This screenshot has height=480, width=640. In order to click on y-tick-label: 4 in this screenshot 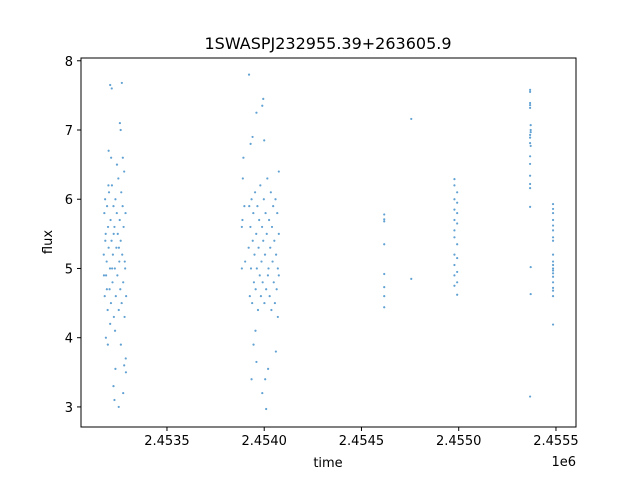, I will do `click(69, 339)`.